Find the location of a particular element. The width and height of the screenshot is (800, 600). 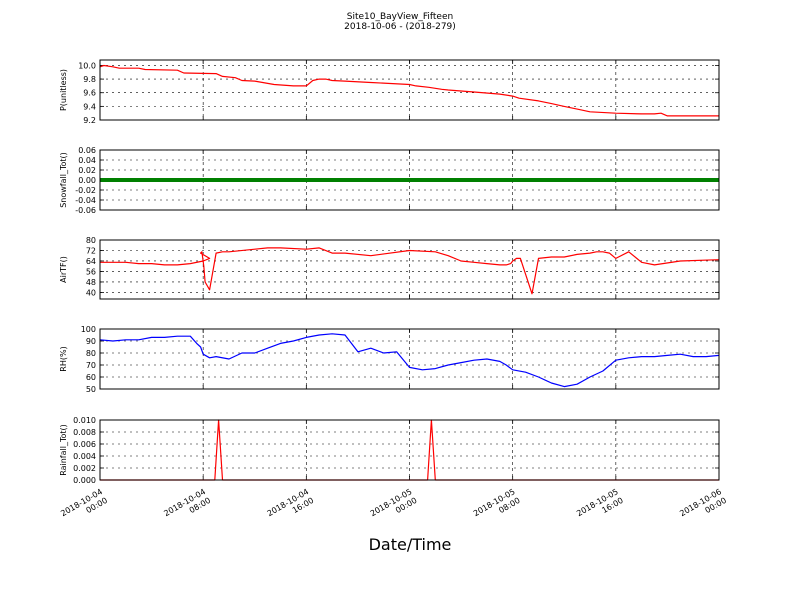

y-tick-label: 90 is located at coordinates (91, 341).